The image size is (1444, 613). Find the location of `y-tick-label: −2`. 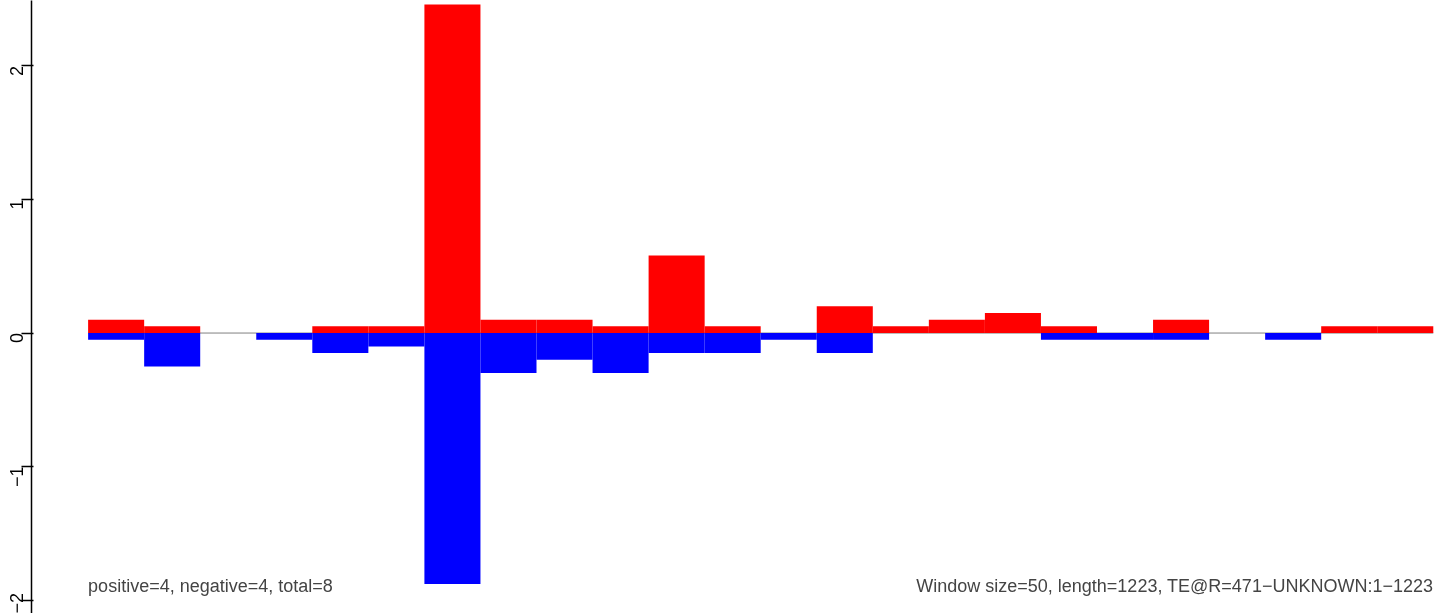

y-tick-label: −2 is located at coordinates (17, 602).